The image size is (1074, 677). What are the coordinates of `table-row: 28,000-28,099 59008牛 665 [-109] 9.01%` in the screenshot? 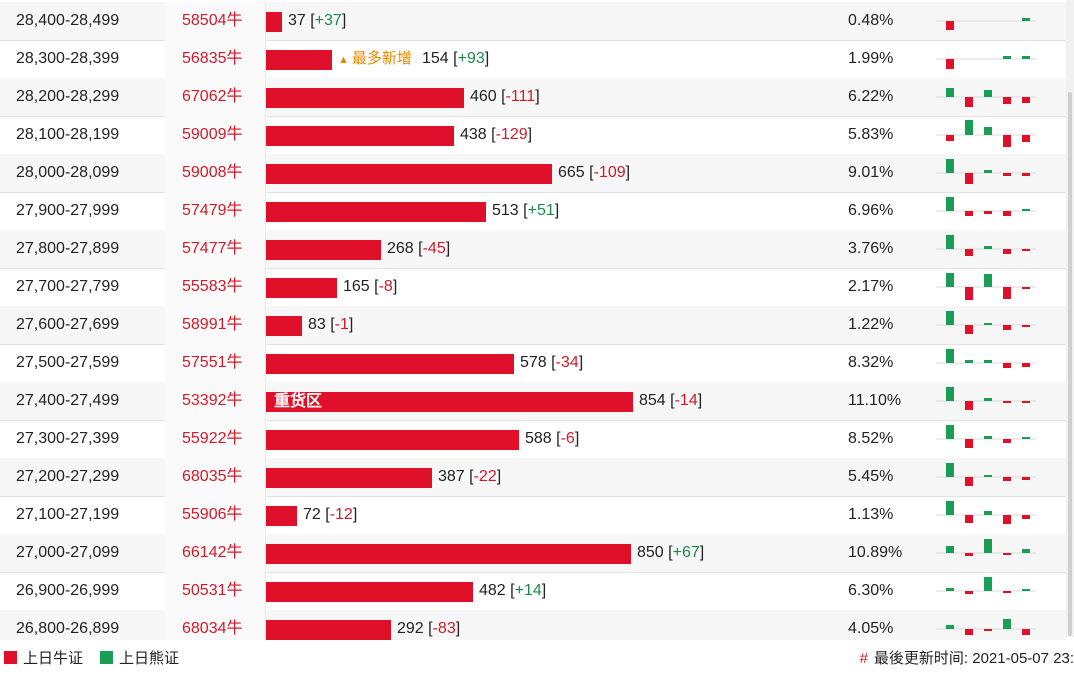 It's located at (533, 173).